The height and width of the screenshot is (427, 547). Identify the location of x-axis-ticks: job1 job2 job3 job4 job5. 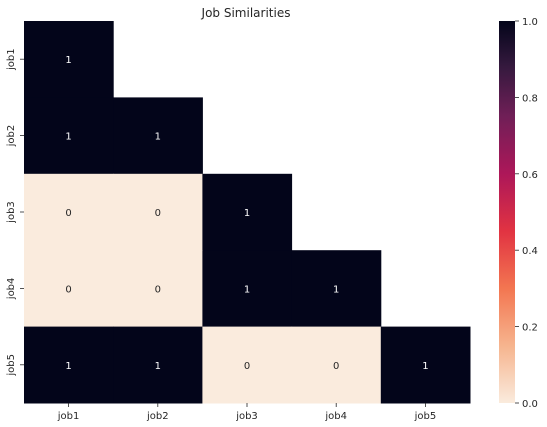
(246, 412).